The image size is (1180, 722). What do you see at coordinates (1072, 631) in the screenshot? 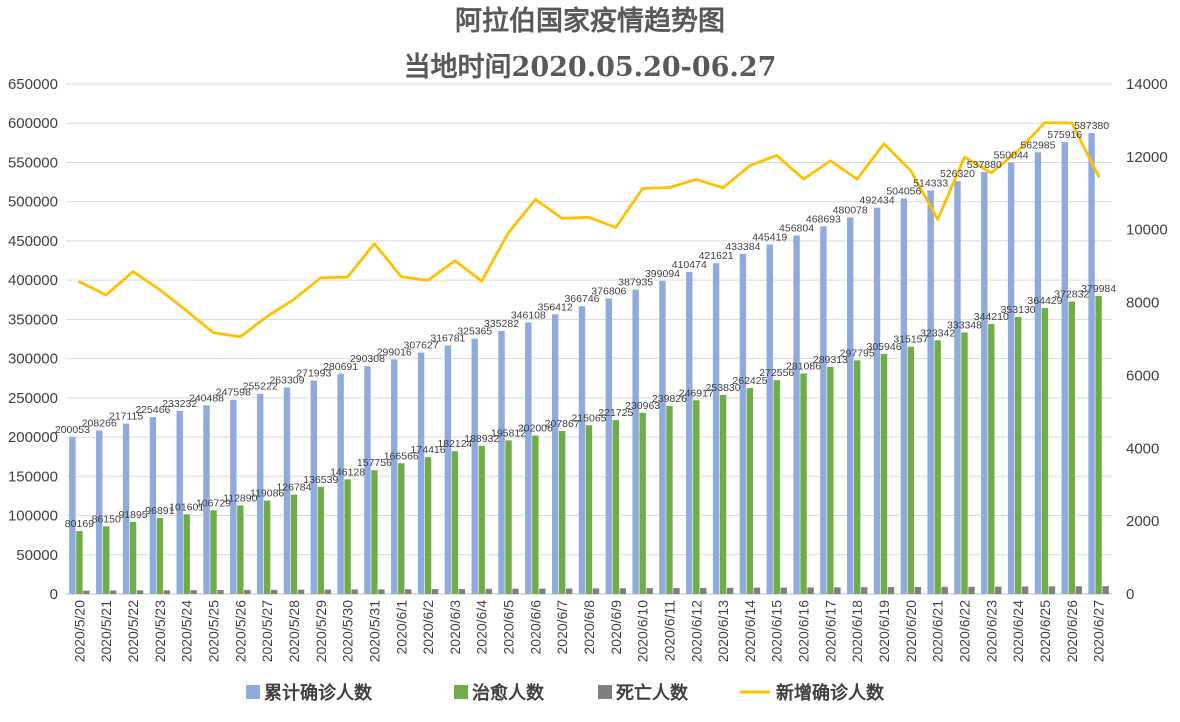
I see `x-tick-label: 2020/6/26` at bounding box center [1072, 631].